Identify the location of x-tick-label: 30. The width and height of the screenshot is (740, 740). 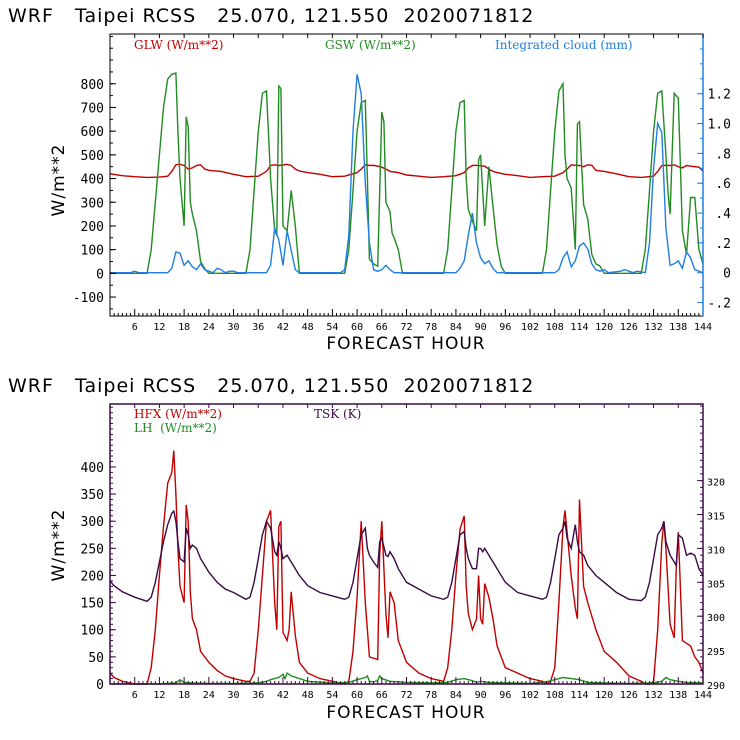
(234, 695).